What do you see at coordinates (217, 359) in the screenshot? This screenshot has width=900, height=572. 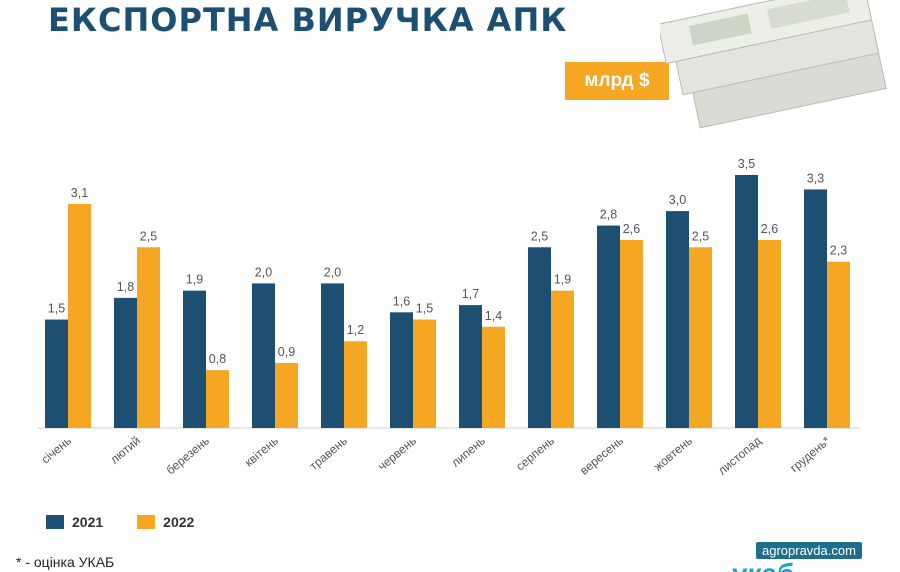 I see `value-label-2022-3: 0,8` at bounding box center [217, 359].